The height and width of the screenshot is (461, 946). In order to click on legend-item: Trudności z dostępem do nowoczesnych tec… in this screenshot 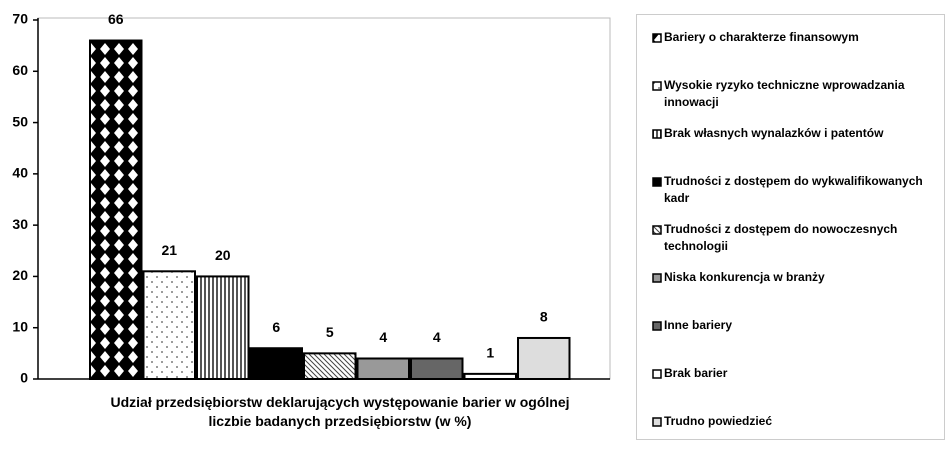, I will do `click(794, 245)`.